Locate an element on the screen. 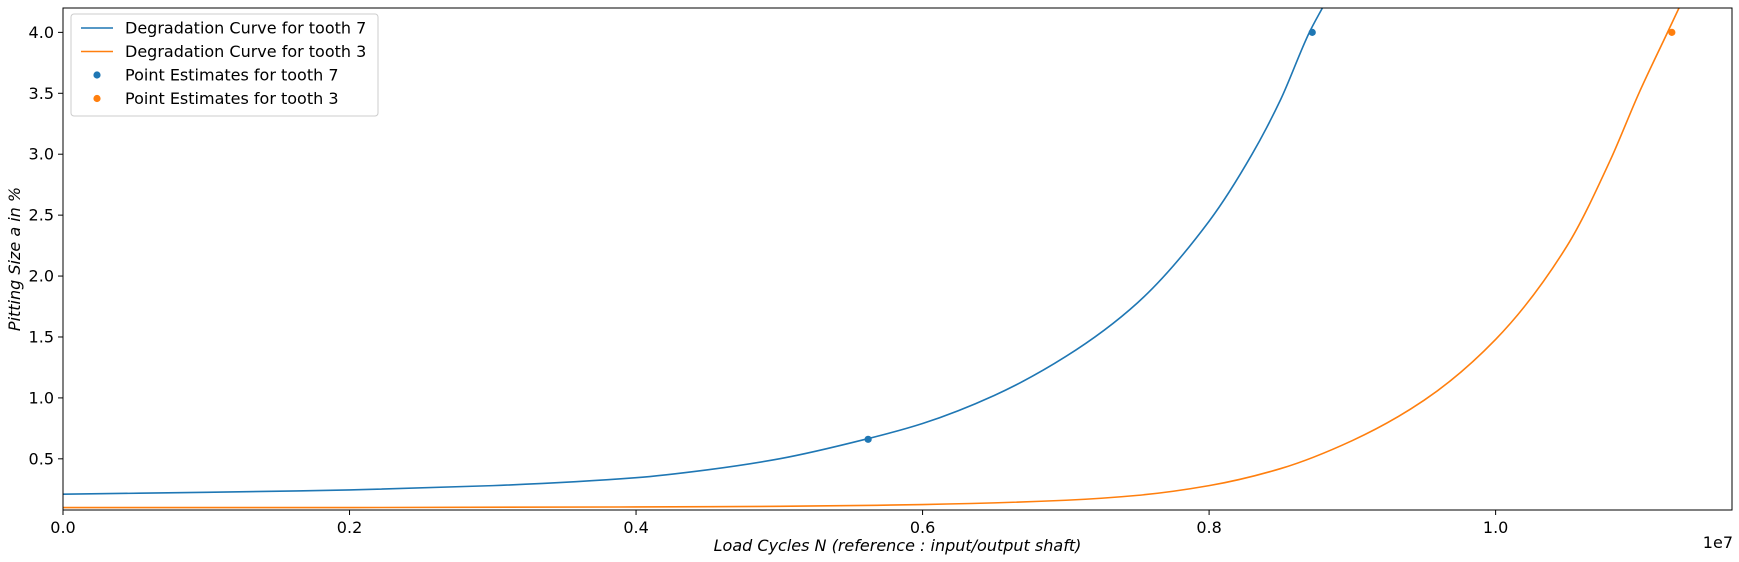  x-tick-label: 1.0 is located at coordinates (1495, 527).